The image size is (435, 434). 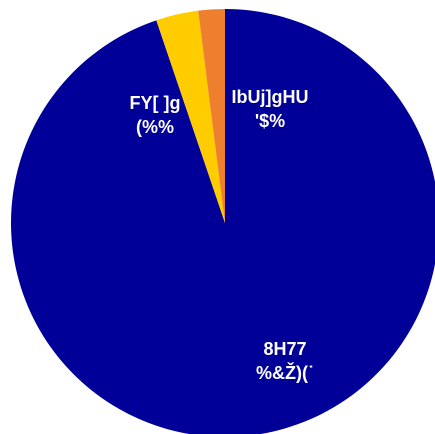 What do you see at coordinates (155, 103) in the screenshot?
I see `slice-label: FY[ ]g` at bounding box center [155, 103].